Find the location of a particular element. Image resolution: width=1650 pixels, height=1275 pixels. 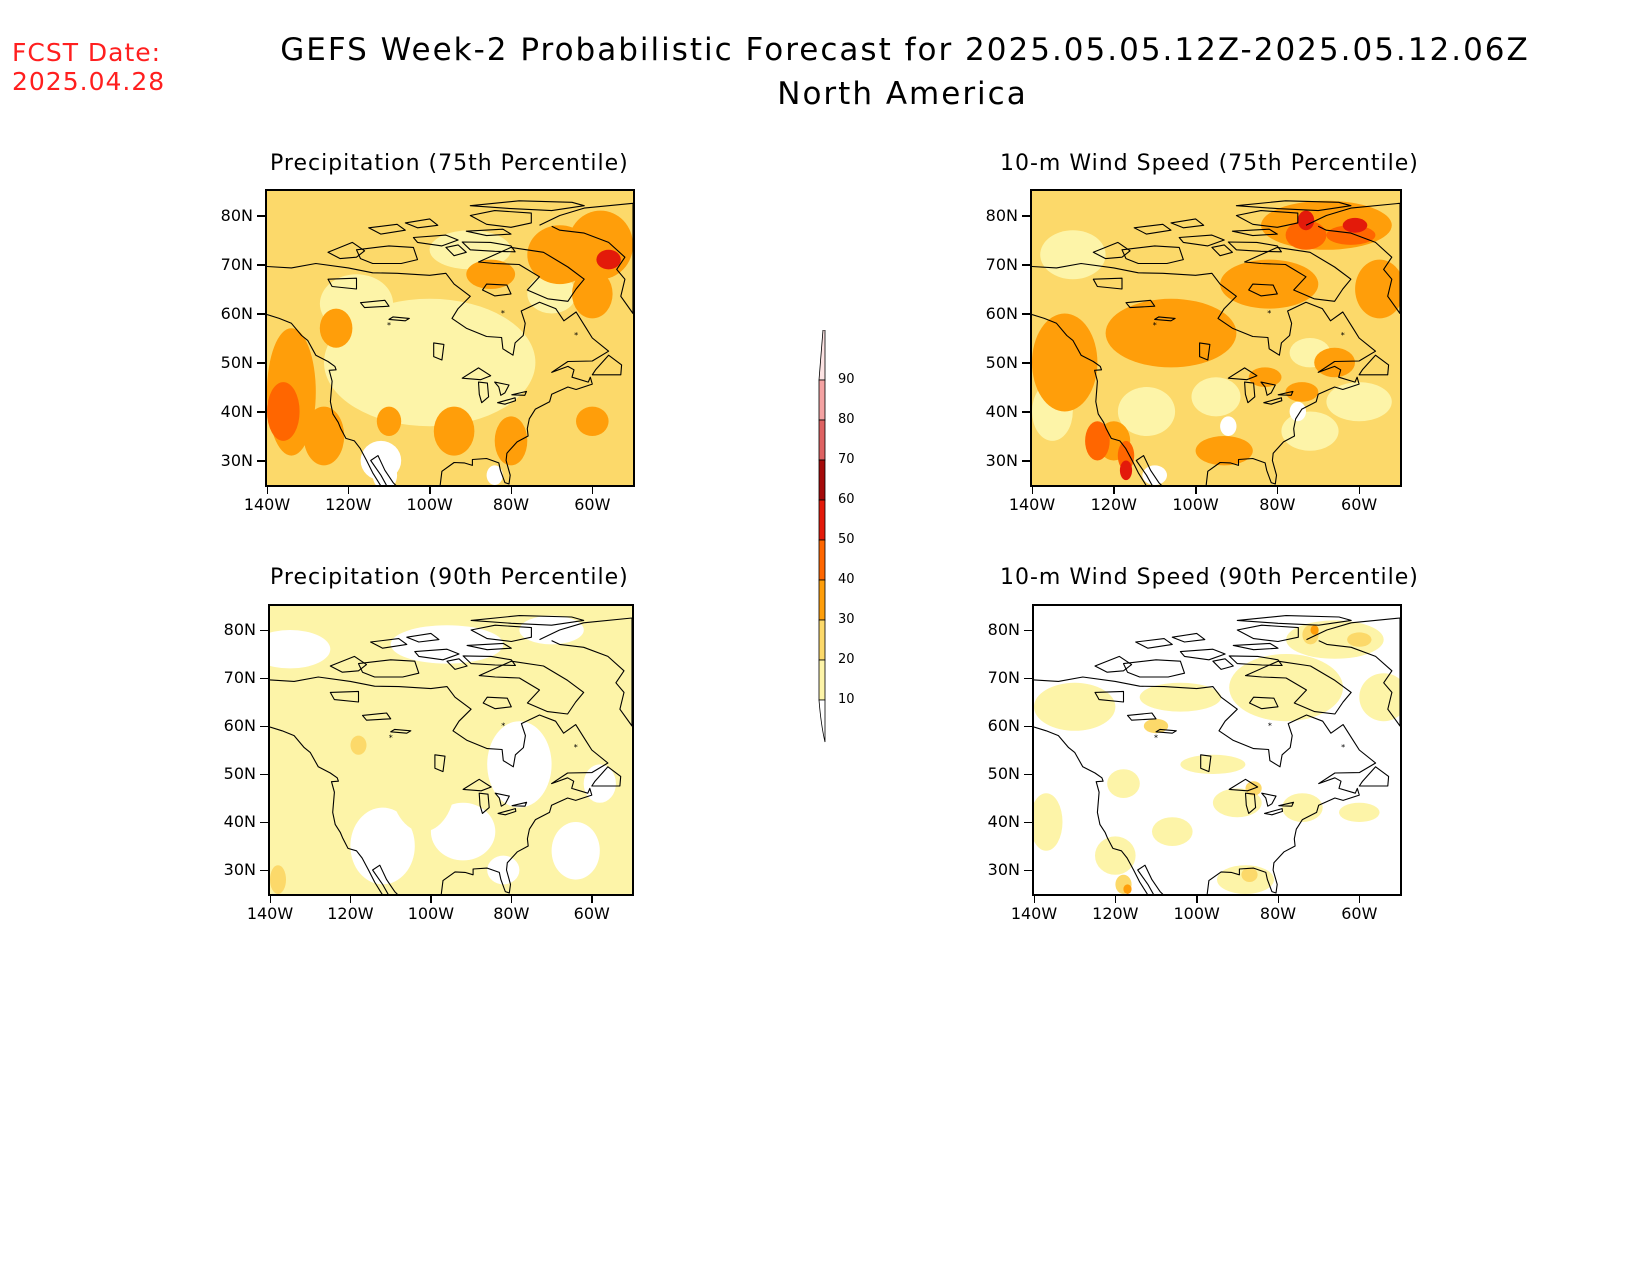

colorbar-label: 80 is located at coordinates (846, 419).